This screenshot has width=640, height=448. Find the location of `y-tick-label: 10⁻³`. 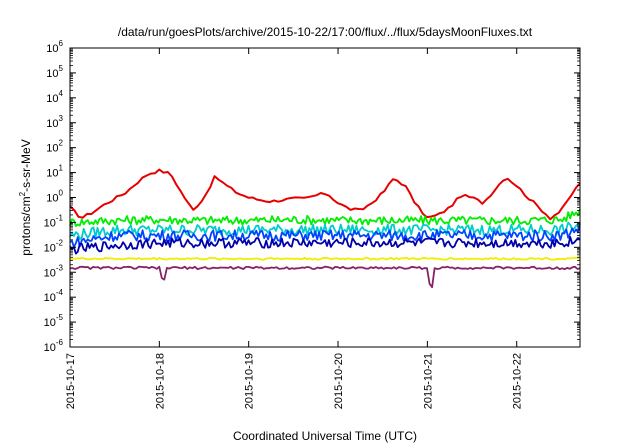

y-tick-label: 10⁻³ is located at coordinates (54, 271).